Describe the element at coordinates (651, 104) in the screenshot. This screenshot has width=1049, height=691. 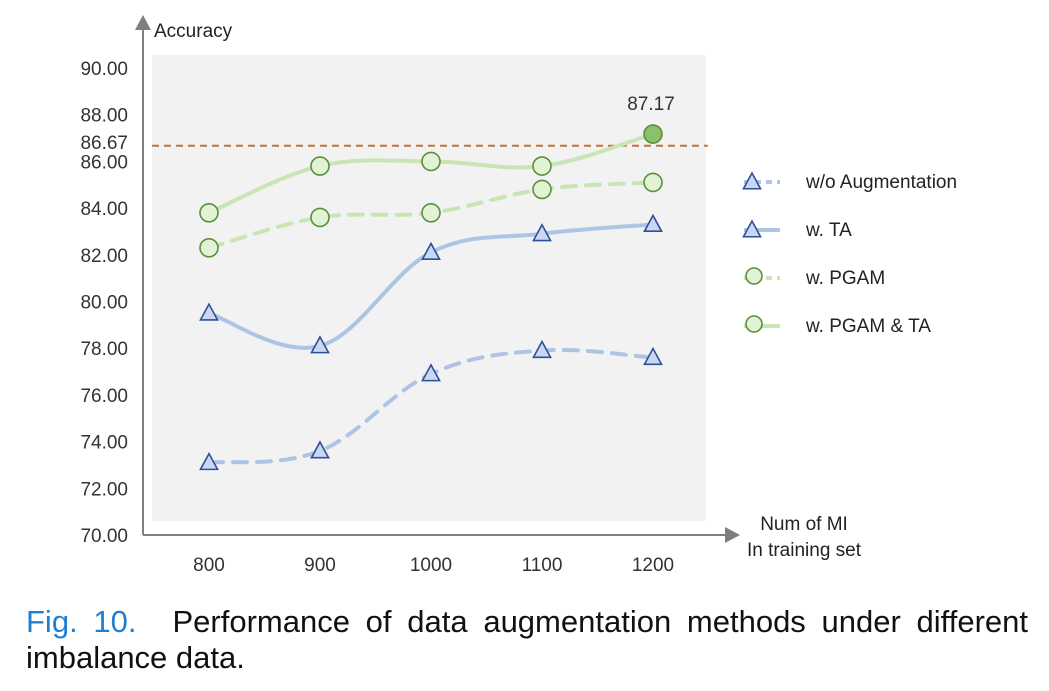
I see `max-value-annotation: 87.17` at that location.